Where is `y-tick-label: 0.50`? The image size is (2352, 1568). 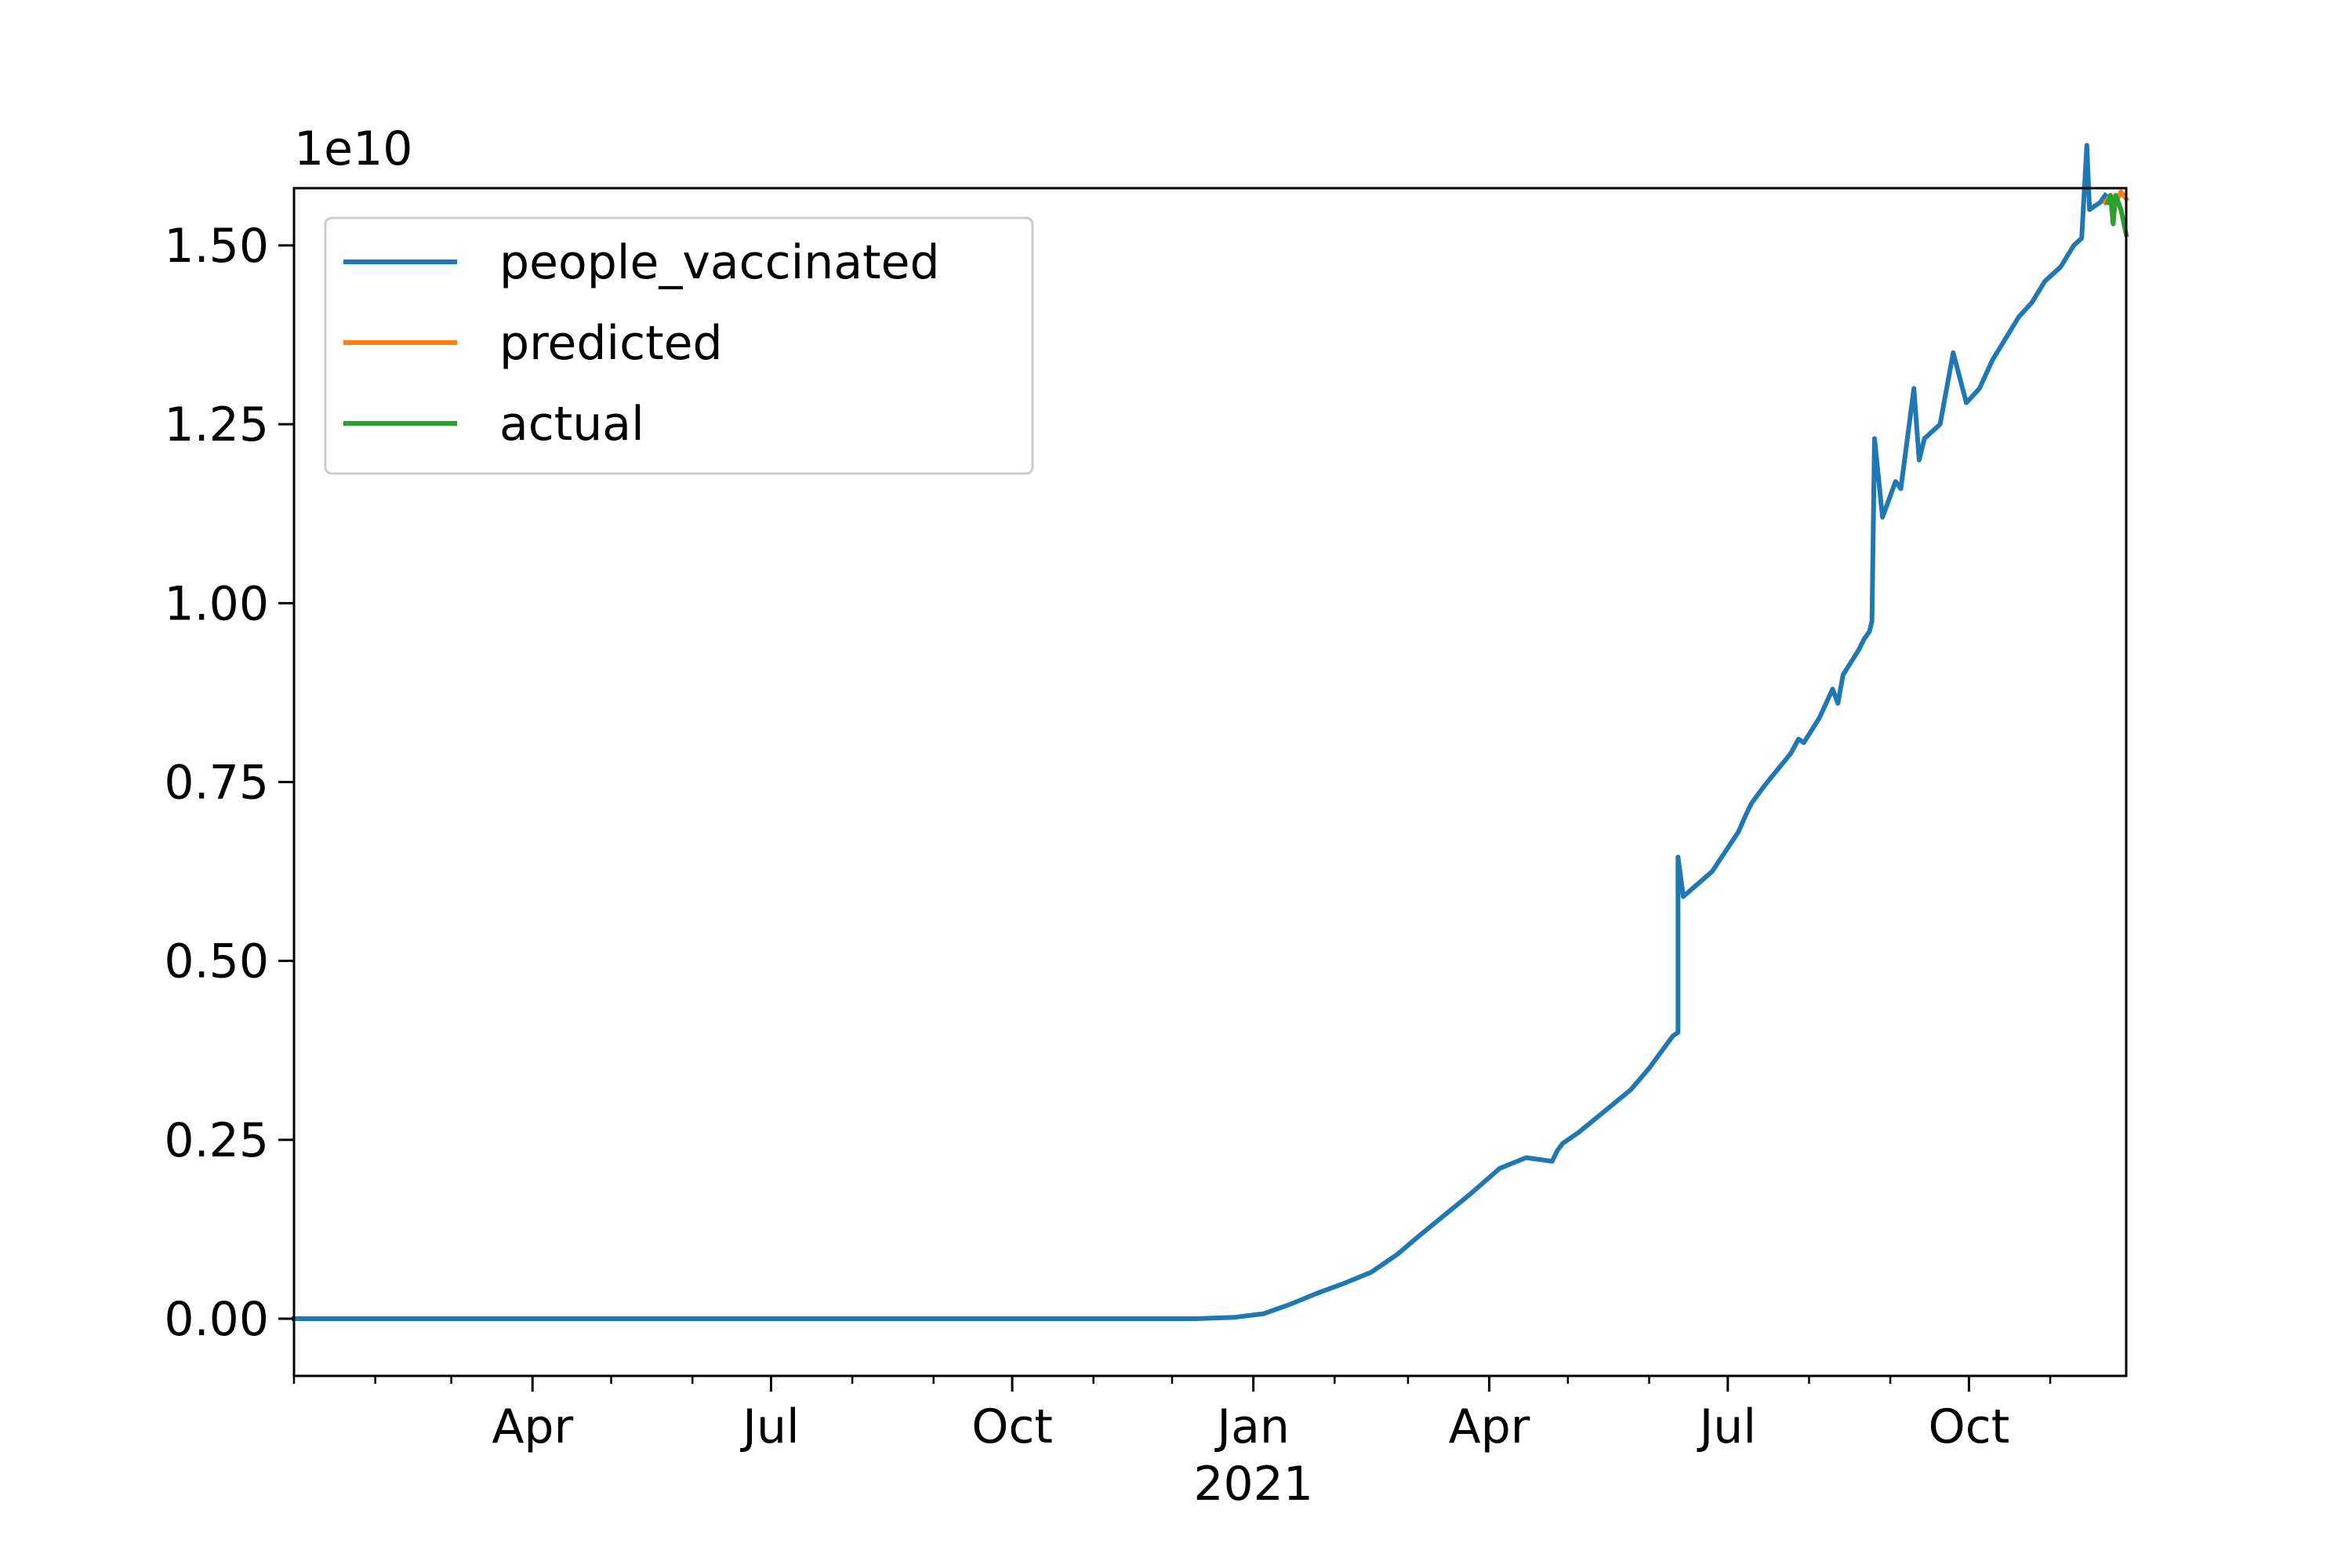 y-tick-label: 0.50 is located at coordinates (216, 962).